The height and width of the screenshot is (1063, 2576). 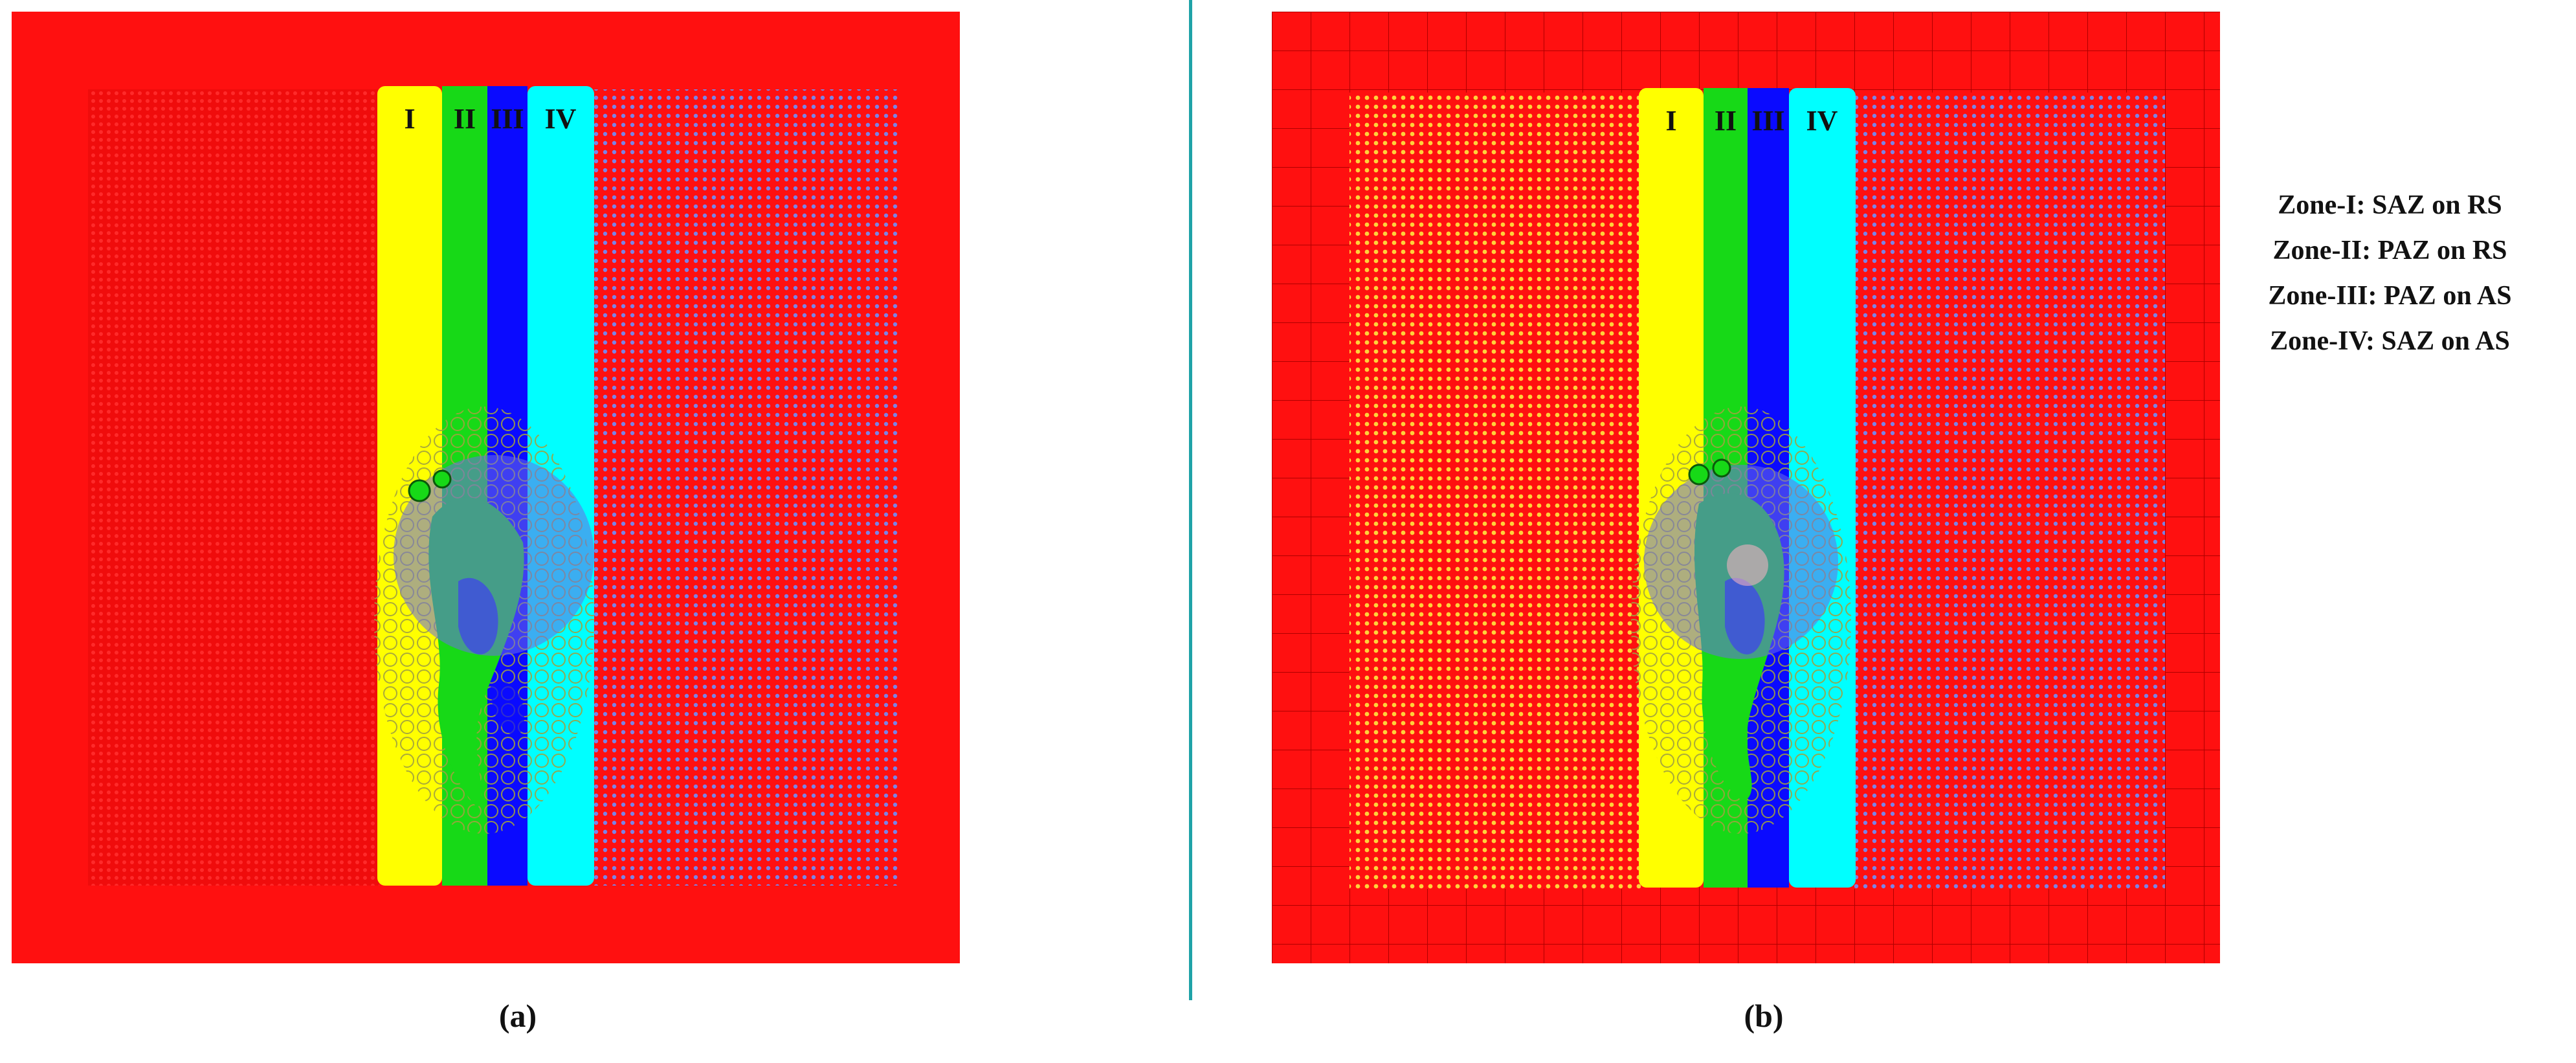 I want to click on legend-item-zone-I: Zone-I: SAZ on RS, so click(x=2390, y=205).